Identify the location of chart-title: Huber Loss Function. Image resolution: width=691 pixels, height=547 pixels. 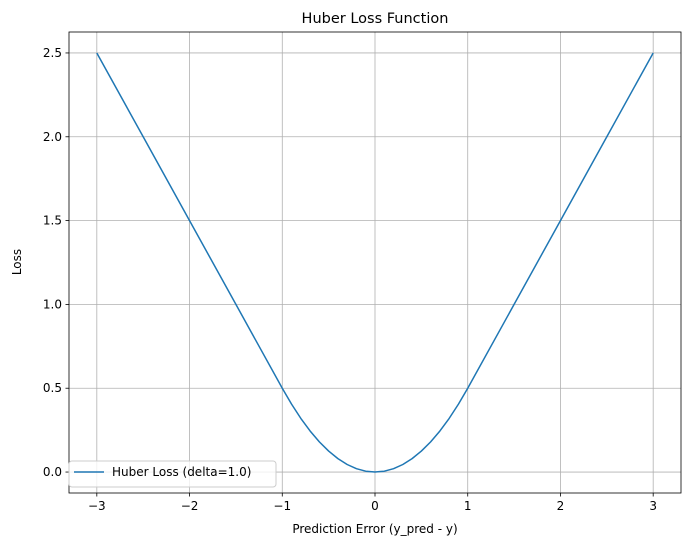
(375, 19).